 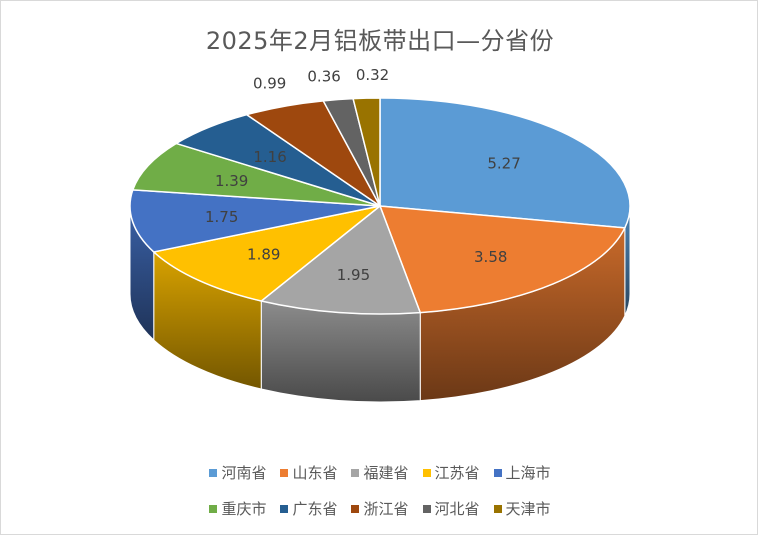 What do you see at coordinates (528, 473) in the screenshot?
I see `legend-label: 上海市` at bounding box center [528, 473].